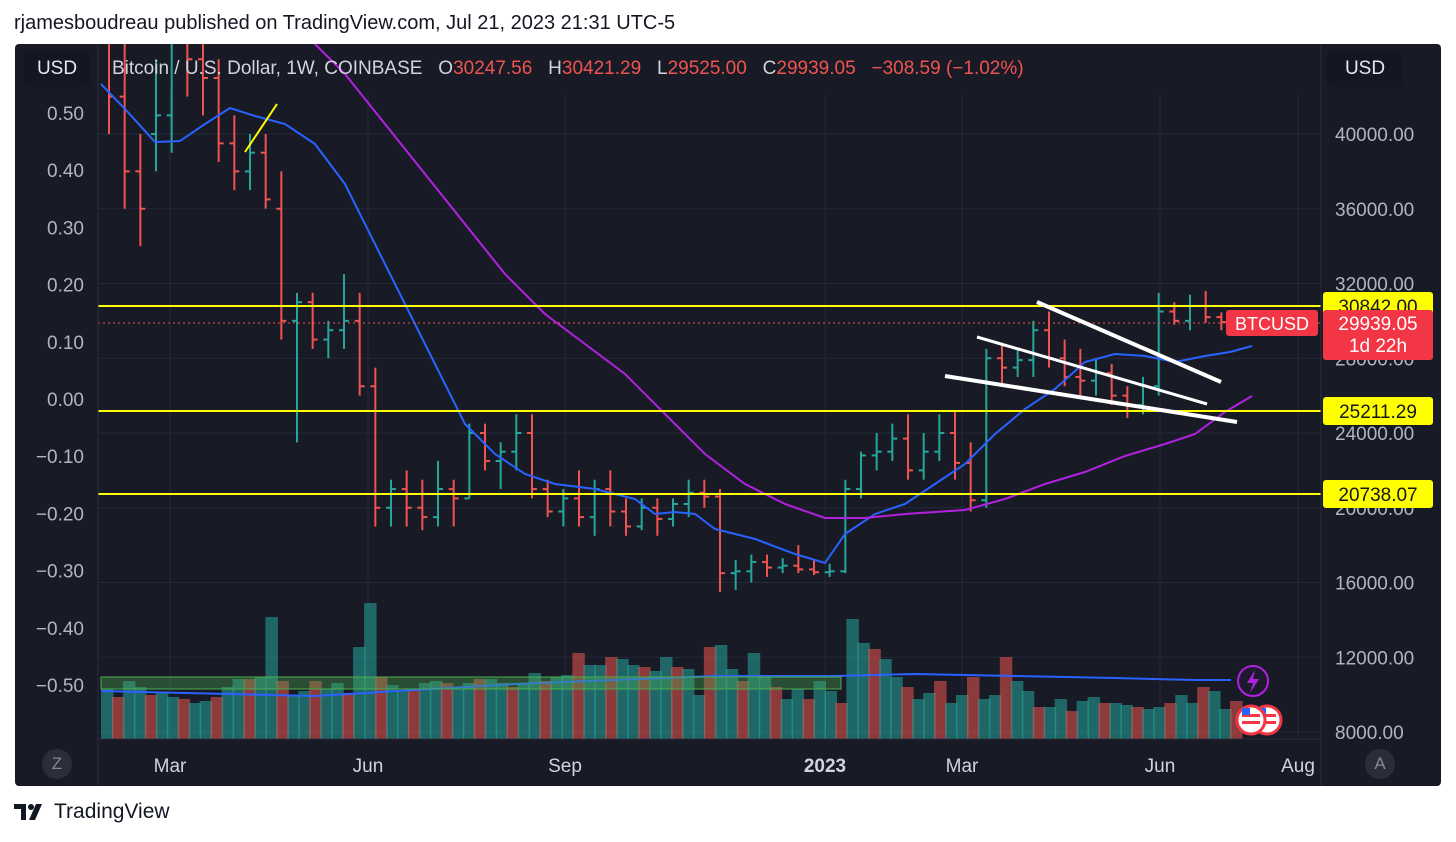 The width and height of the screenshot is (1456, 842). Describe the element at coordinates (1374, 434) in the screenshot. I see `right-axis-tick: 24000.00` at that location.